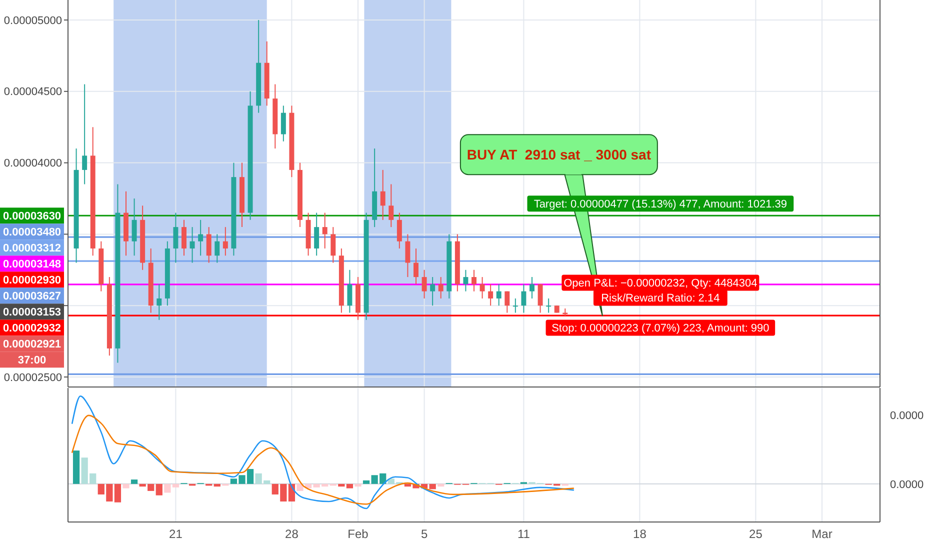 This screenshot has width=932, height=550. I want to click on ref-line-label: 0.00003480, so click(32, 232).